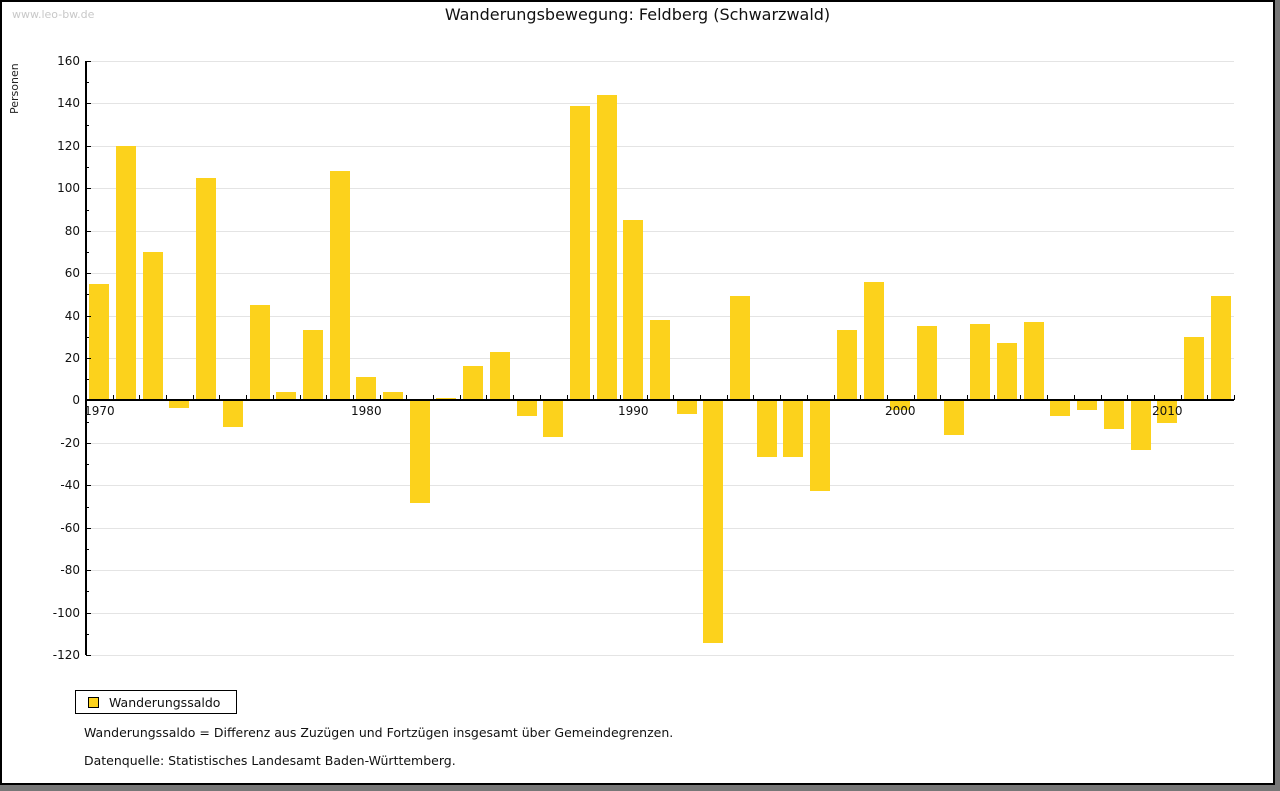 The height and width of the screenshot is (791, 1280). What do you see at coordinates (68, 145) in the screenshot?
I see `y-tick-label: 120` at bounding box center [68, 145].